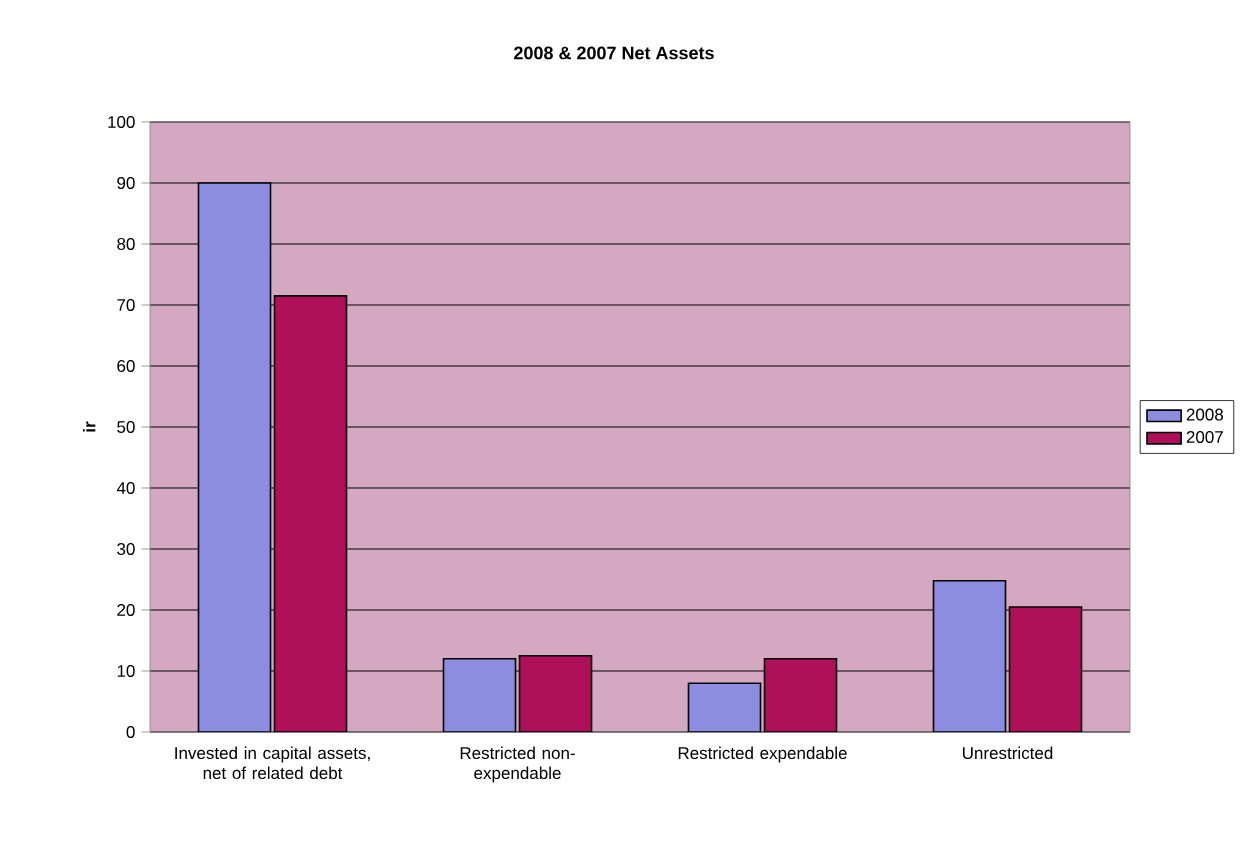 This screenshot has height=851, width=1253. I want to click on y-tick-label: 10, so click(126, 670).